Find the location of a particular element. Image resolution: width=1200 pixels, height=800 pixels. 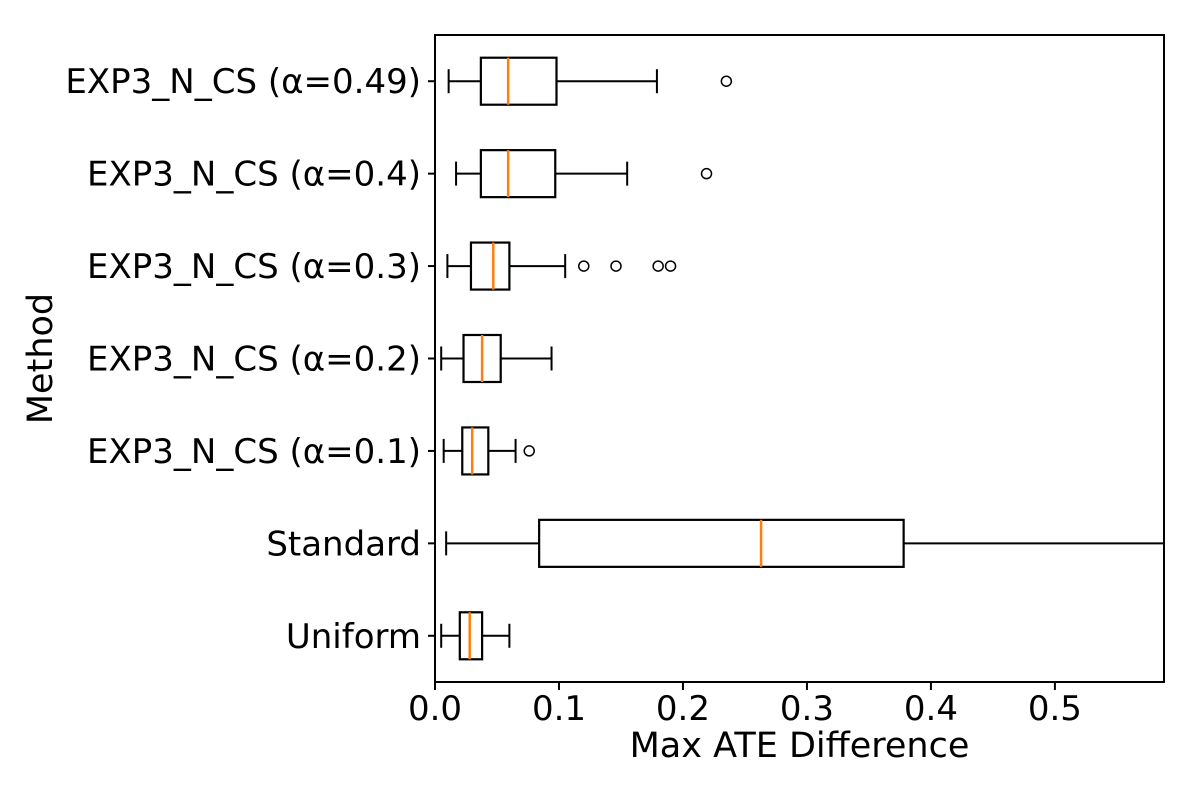

y-tick-label: Uniform is located at coordinates (353, 637).